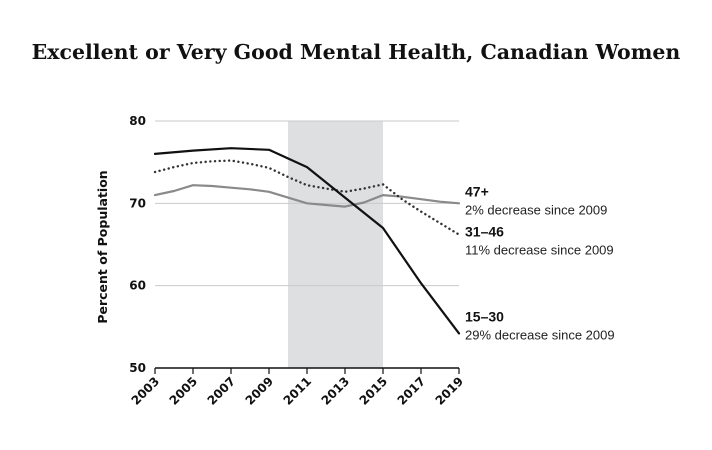  What do you see at coordinates (484, 316) in the screenshot?
I see `series-name-label: 15–30` at bounding box center [484, 316].